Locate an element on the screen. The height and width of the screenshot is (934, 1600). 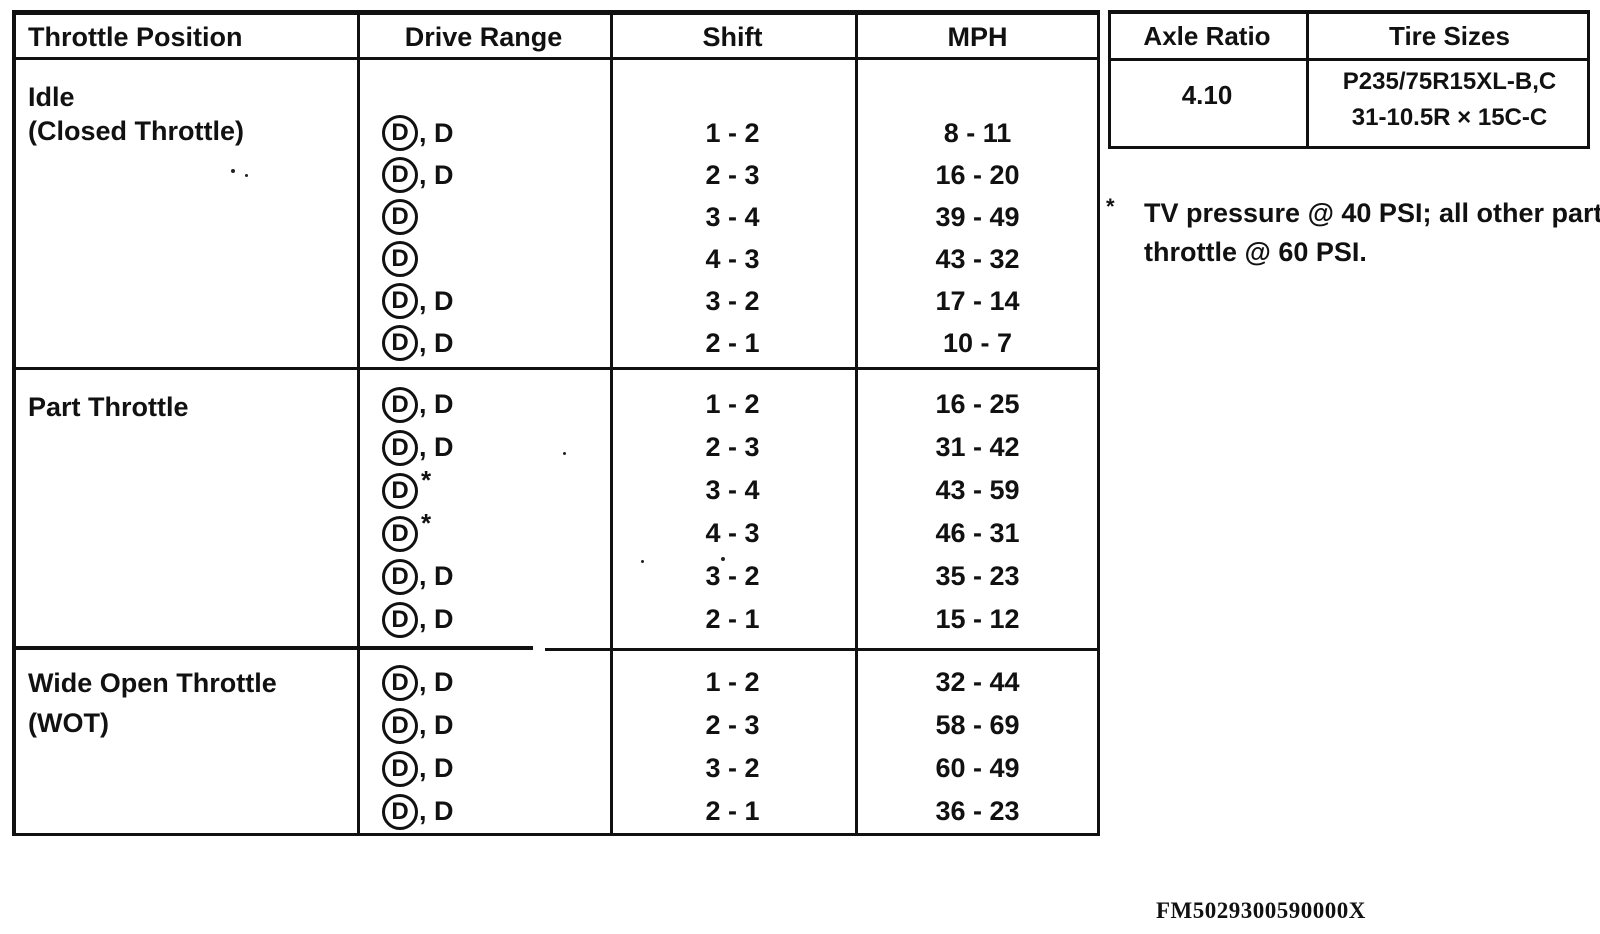
mph-cell: 31 - 42 is located at coordinates (977, 447).